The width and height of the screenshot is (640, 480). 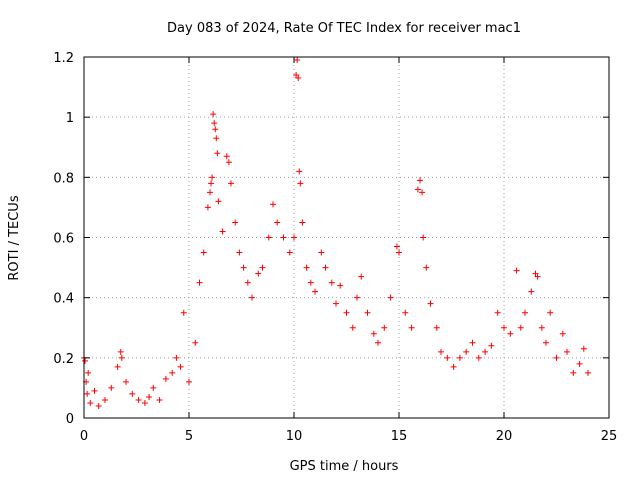 I want to click on x-axis-label: GPS time / hours, so click(x=344, y=466).